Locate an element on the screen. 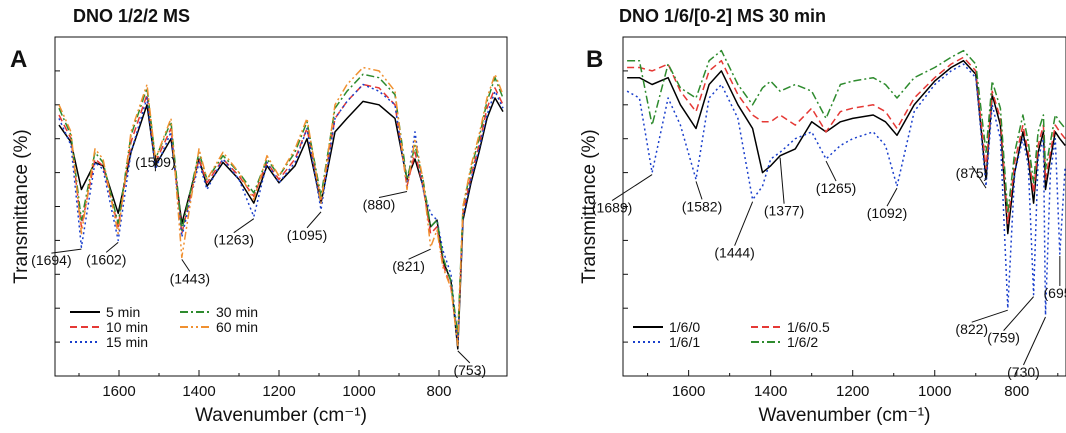  annotation-label: (1694) is located at coordinates (51, 260).